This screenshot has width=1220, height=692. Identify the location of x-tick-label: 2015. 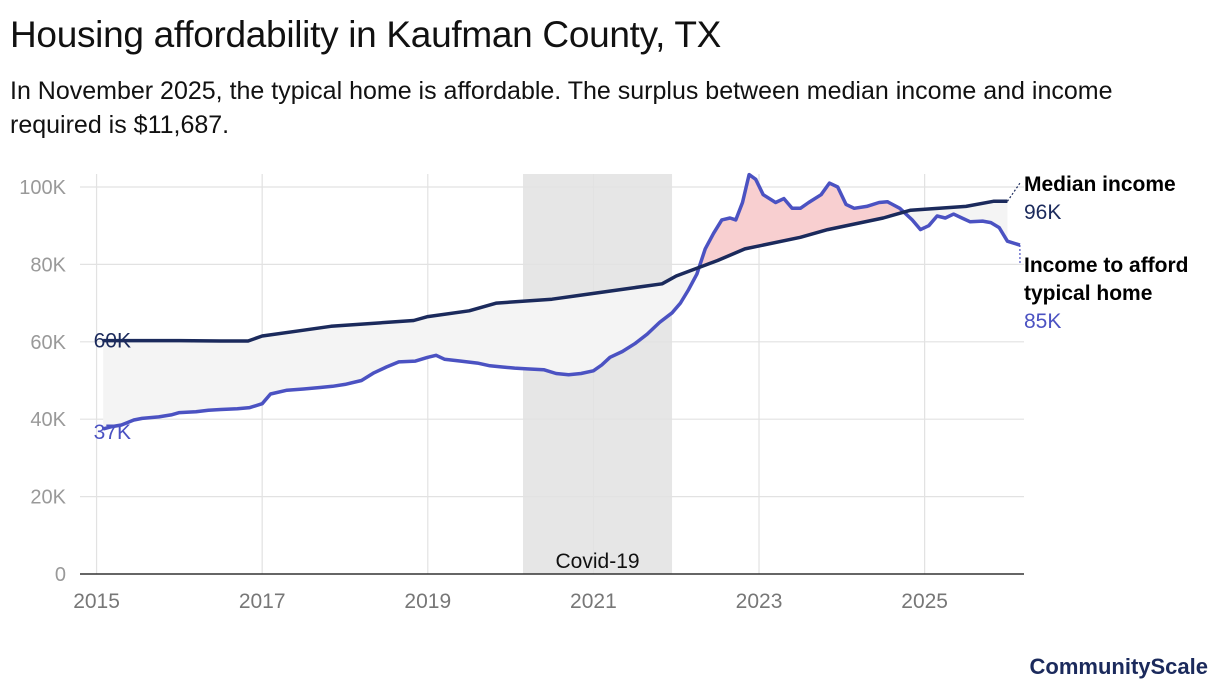
(96, 601).